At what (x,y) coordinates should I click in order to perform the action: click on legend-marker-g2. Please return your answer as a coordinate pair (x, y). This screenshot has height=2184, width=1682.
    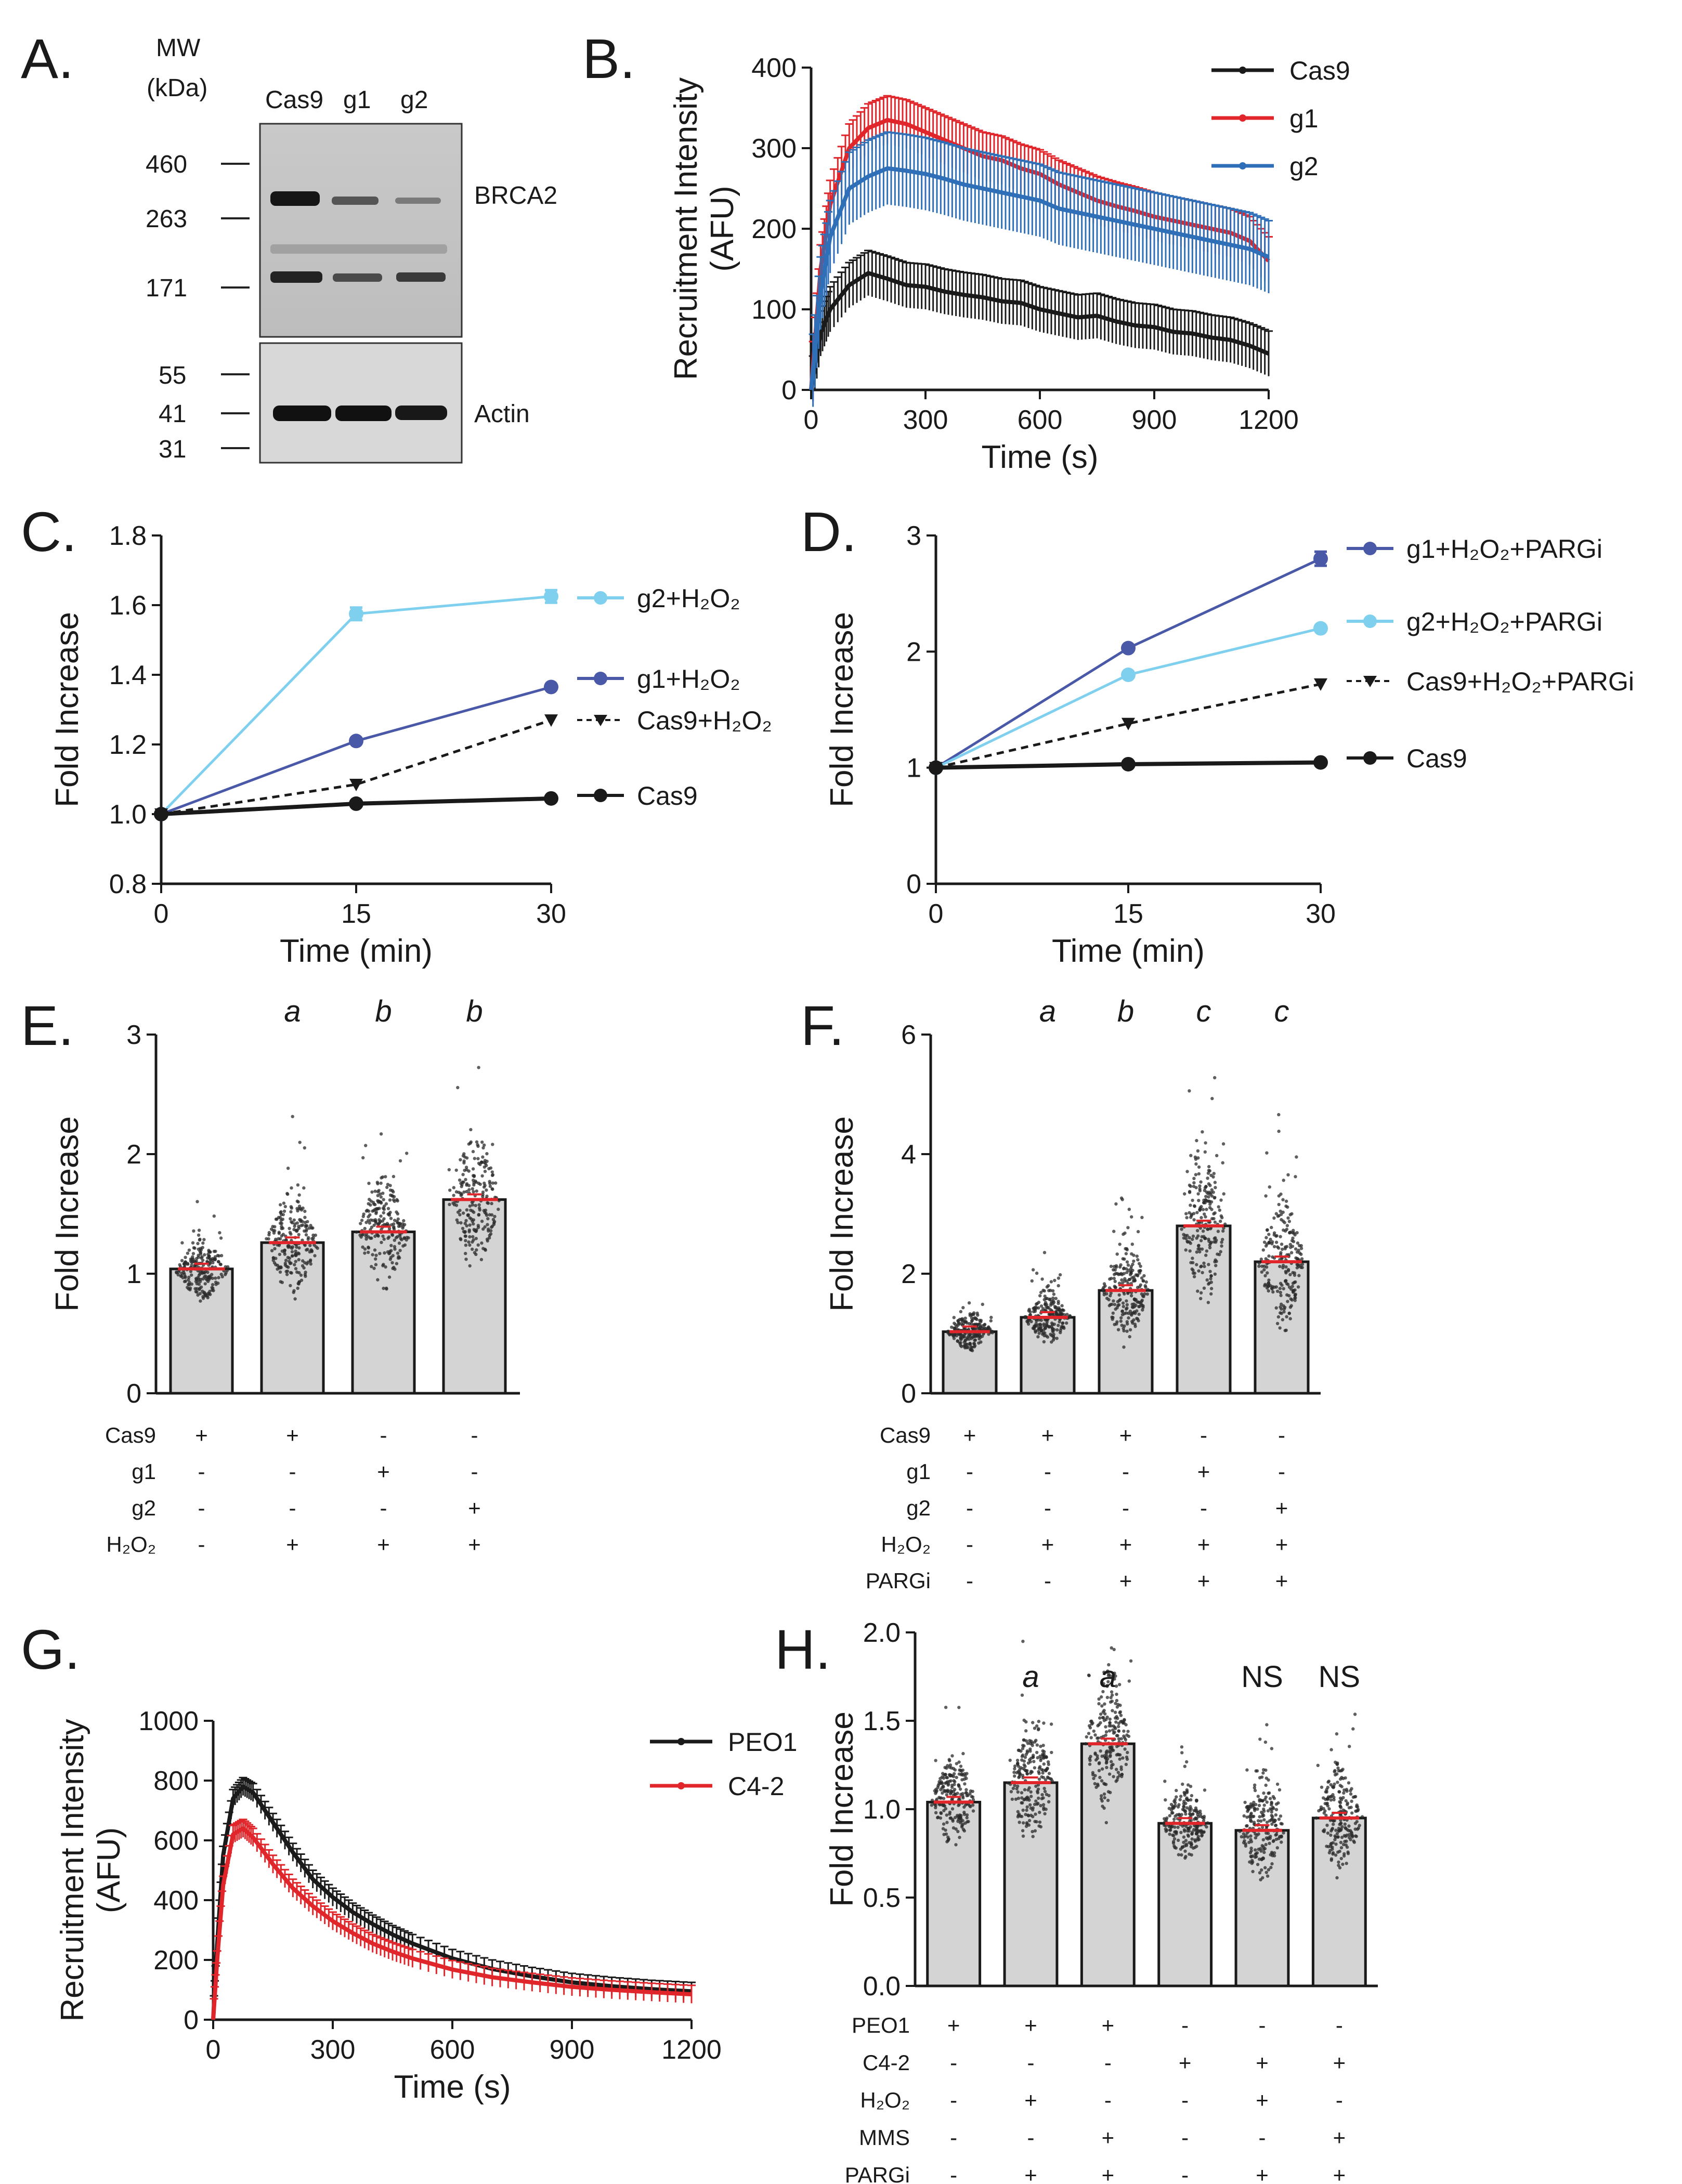
    Looking at the image, I should click on (1243, 165).